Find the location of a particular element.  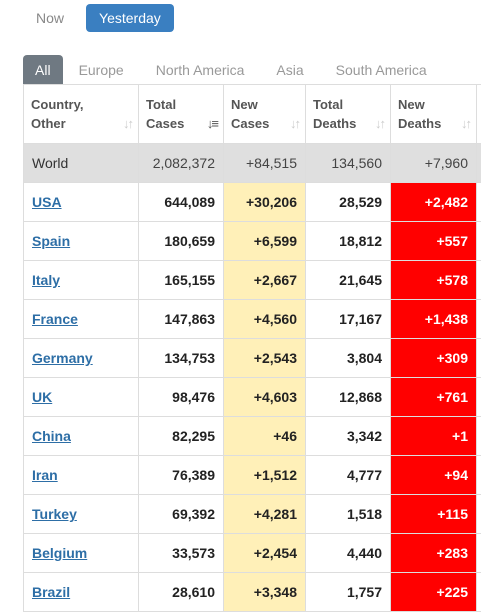

new-cases-cell: +2,543 is located at coordinates (264, 358).